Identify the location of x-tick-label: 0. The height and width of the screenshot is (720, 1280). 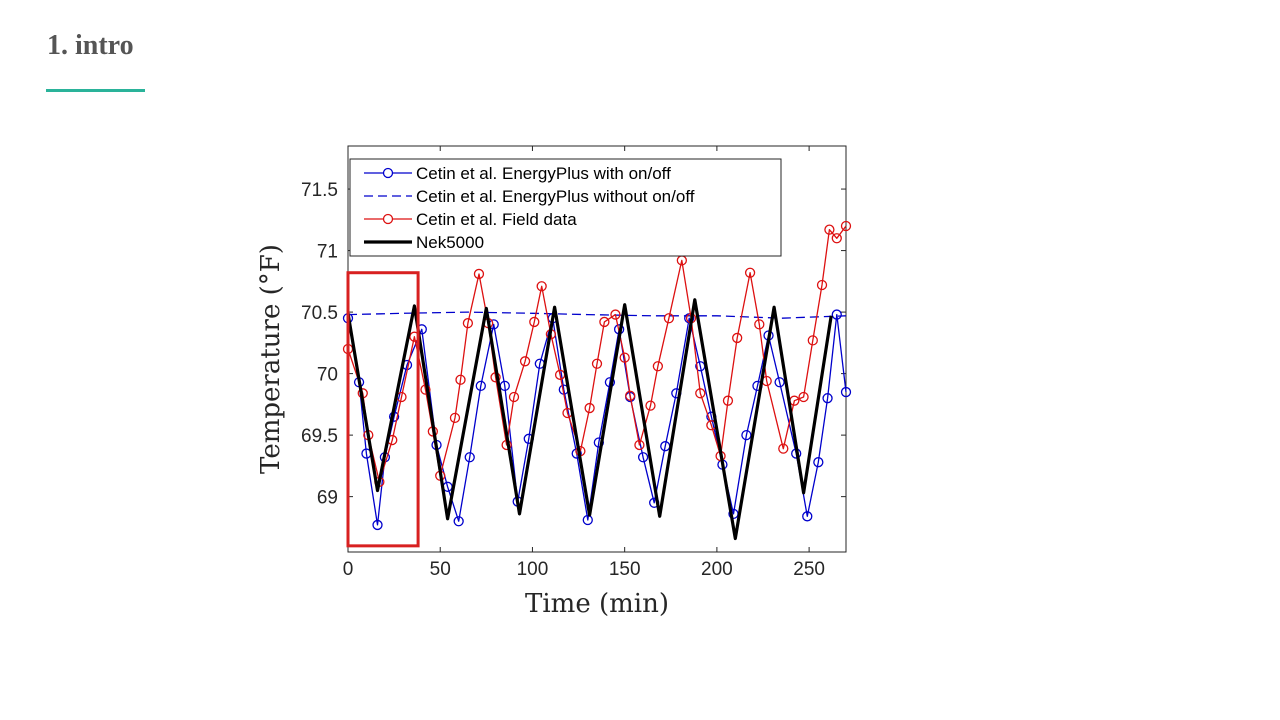
(348, 569).